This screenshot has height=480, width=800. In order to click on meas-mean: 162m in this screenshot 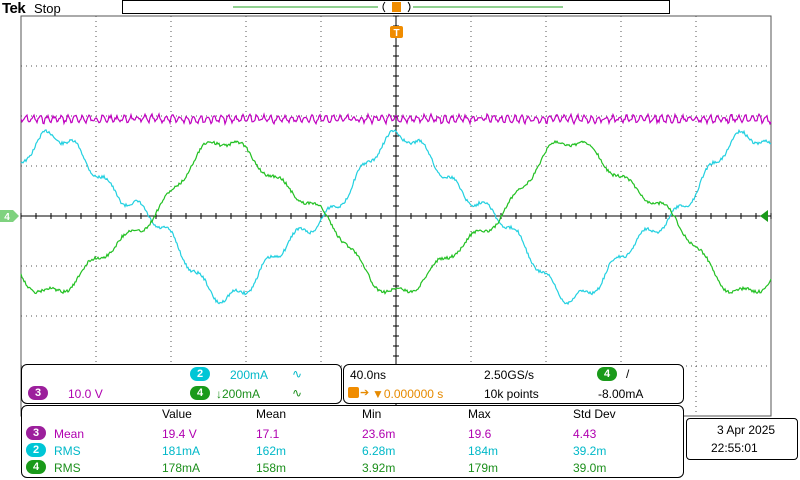, I will do `click(271, 451)`.